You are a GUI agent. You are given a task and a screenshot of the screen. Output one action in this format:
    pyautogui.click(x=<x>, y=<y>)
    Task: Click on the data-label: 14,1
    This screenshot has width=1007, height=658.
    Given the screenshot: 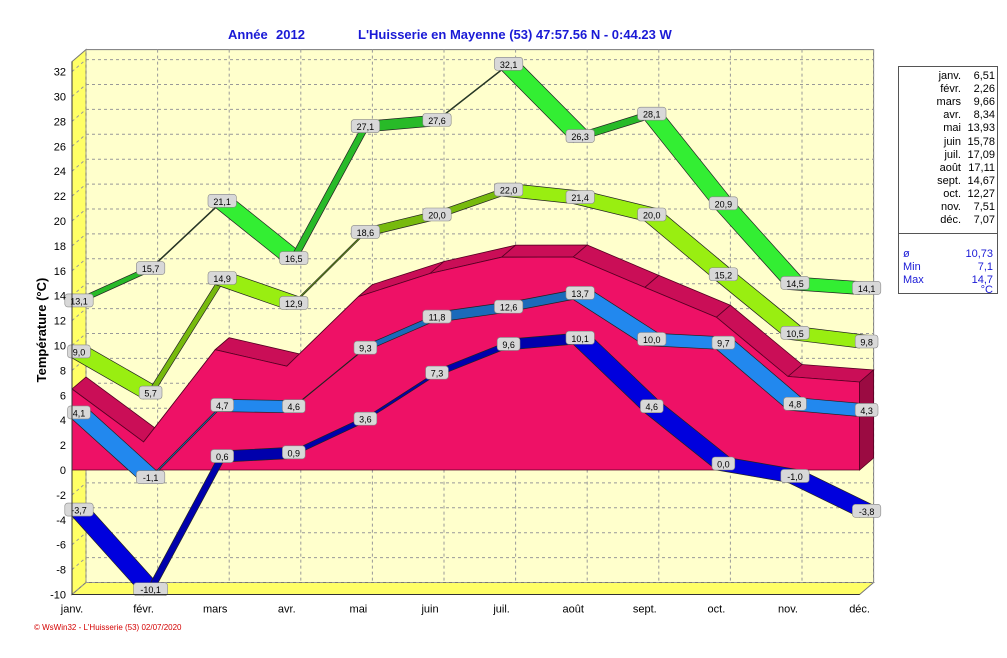 What is the action you would take?
    pyautogui.click(x=867, y=289)
    